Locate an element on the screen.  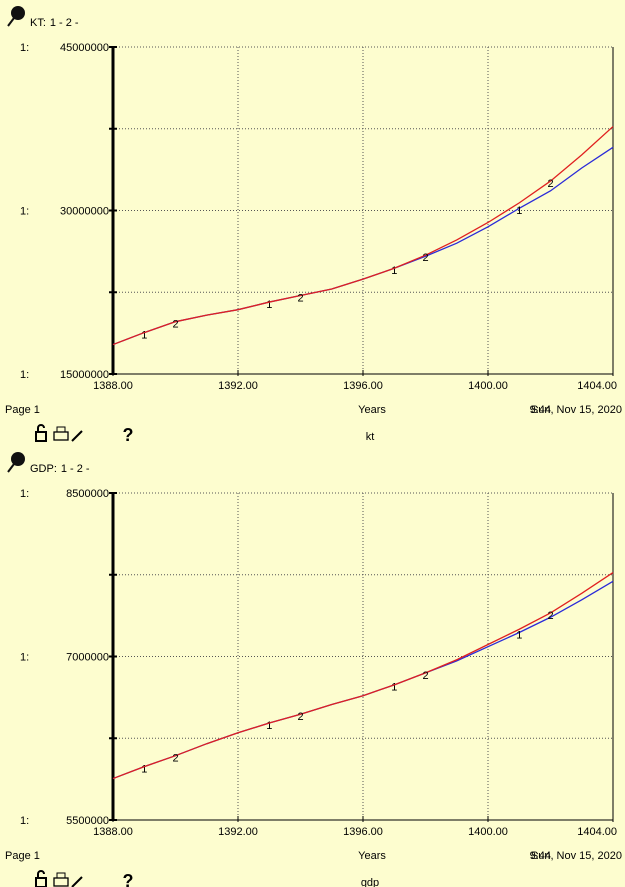
y-tick-label: 30000000 is located at coordinates (84, 211).